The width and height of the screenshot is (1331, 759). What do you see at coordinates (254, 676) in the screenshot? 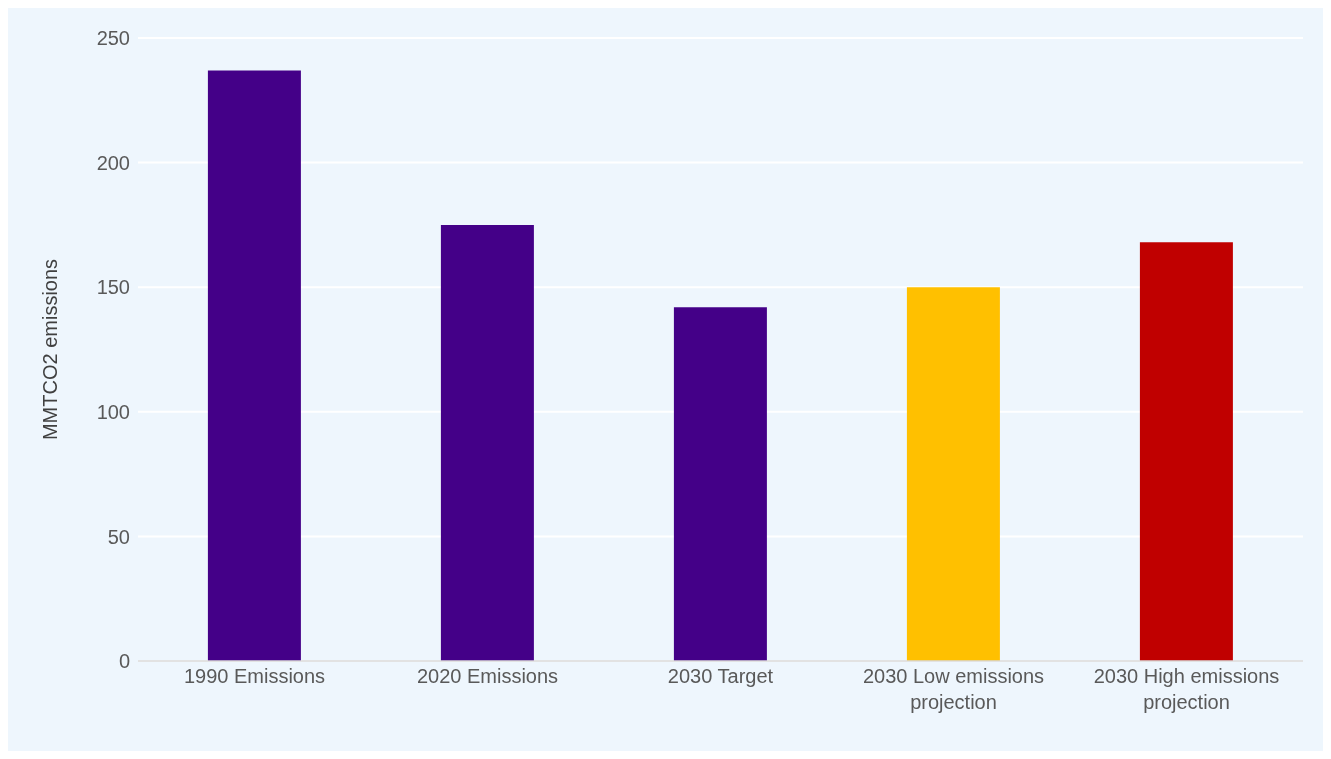
I see `x-tick-label: 1990 Emissions` at bounding box center [254, 676].